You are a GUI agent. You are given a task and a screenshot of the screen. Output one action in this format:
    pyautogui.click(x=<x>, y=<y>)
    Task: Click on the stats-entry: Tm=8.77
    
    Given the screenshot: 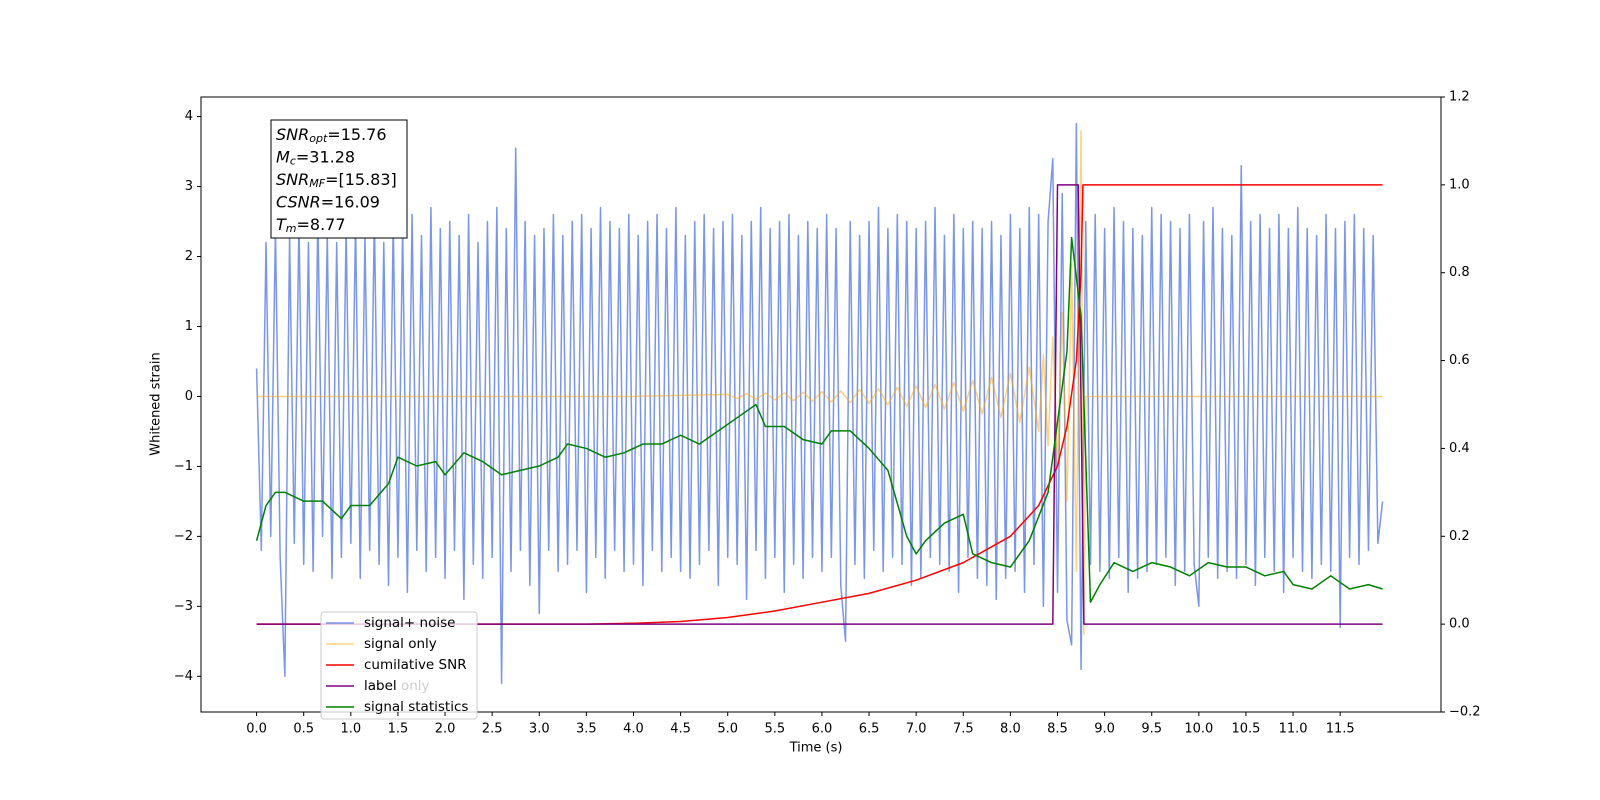 What is the action you would take?
    pyautogui.click(x=311, y=225)
    